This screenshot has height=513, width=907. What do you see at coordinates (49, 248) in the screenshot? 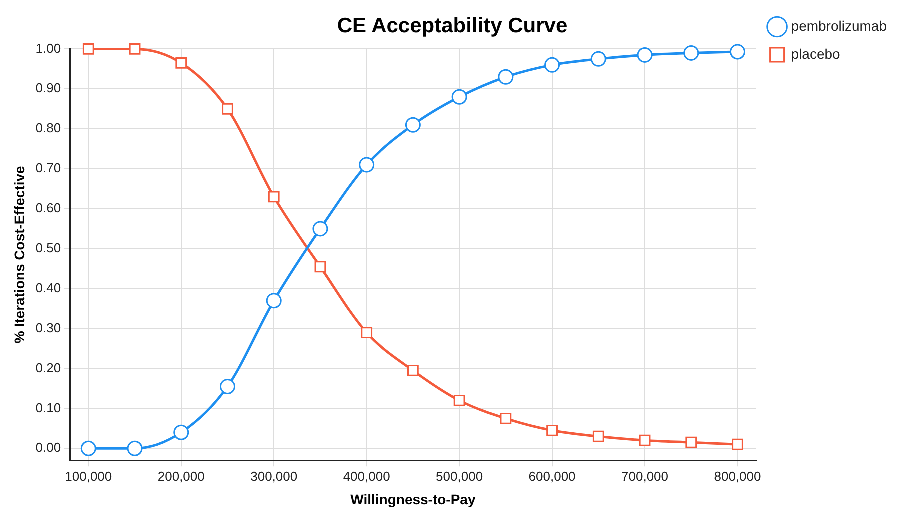
I see `y-tick-label: 0.50` at bounding box center [49, 248].